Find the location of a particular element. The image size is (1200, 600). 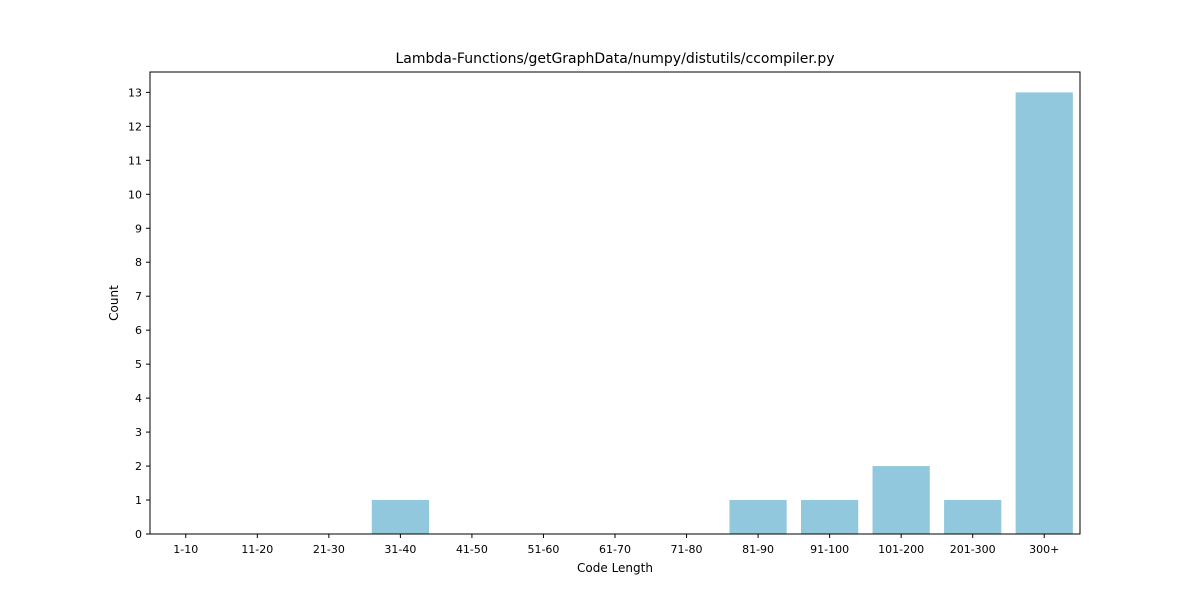

y-tick-label: 7 is located at coordinates (138, 296).